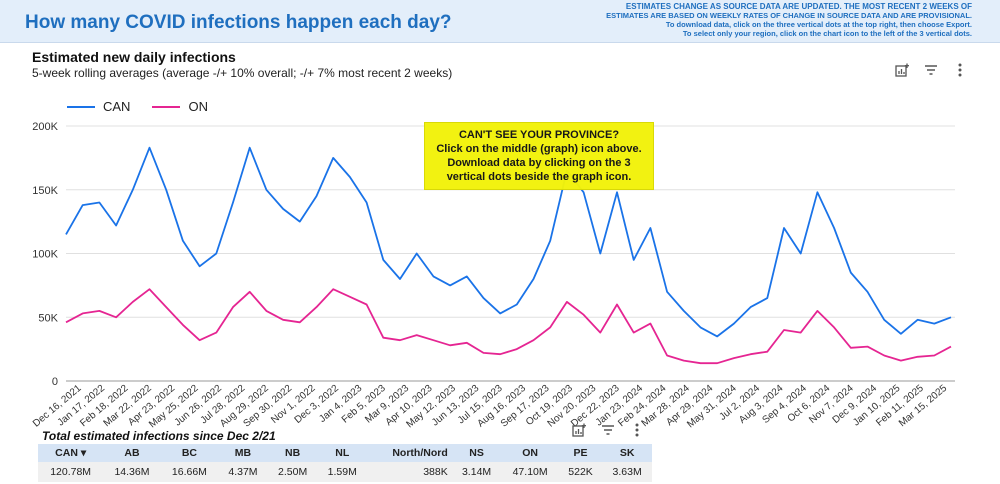 This screenshot has width=1000, height=484. I want to click on cell-sk: 3.63M, so click(627, 472).